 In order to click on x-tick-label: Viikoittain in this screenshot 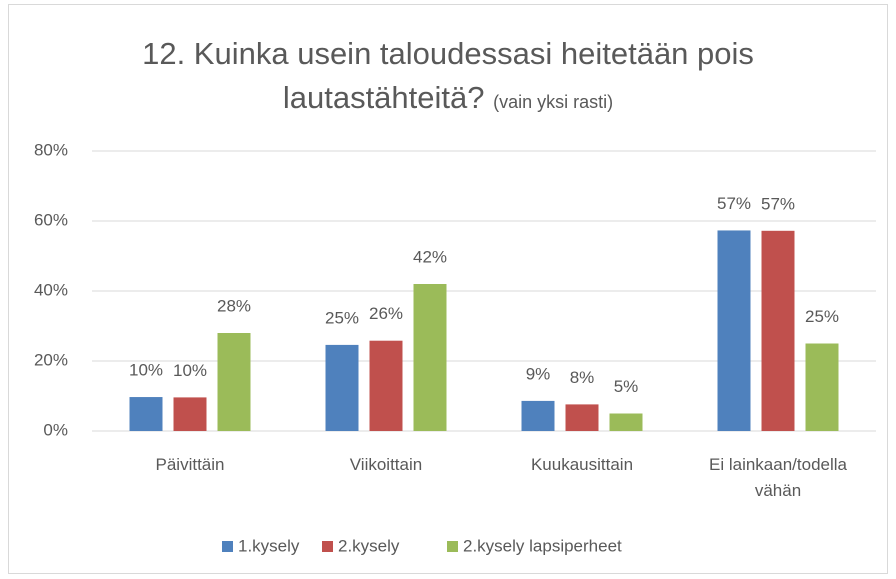, I will do `click(386, 464)`.